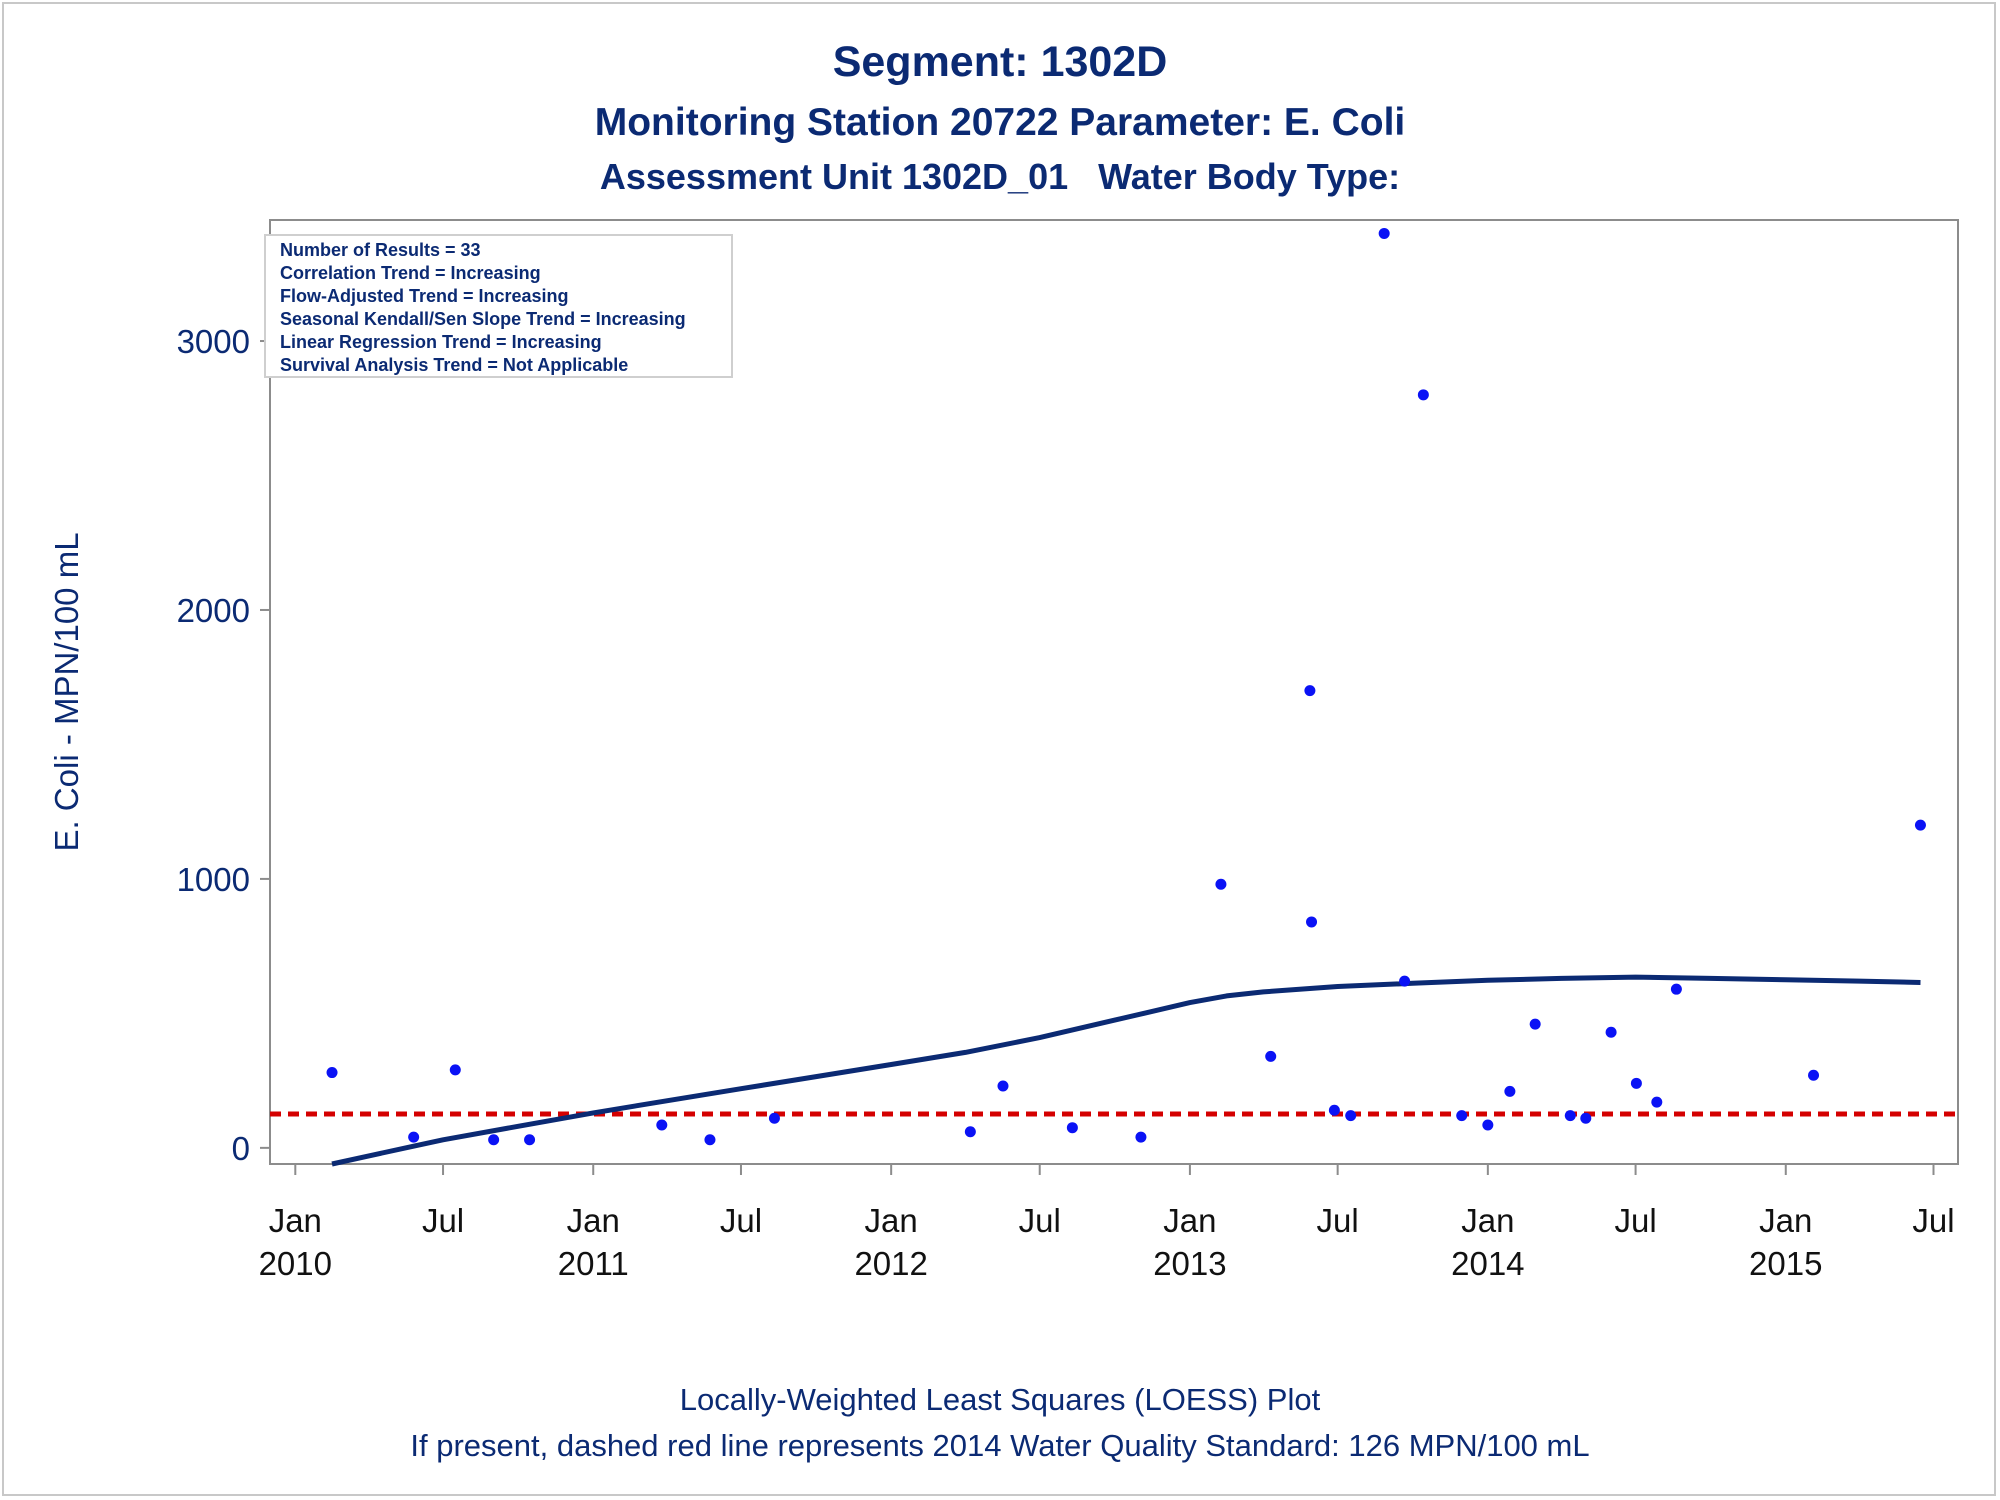  What do you see at coordinates (593, 1263) in the screenshot?
I see `x-tick-label-year-2: 2011` at bounding box center [593, 1263].